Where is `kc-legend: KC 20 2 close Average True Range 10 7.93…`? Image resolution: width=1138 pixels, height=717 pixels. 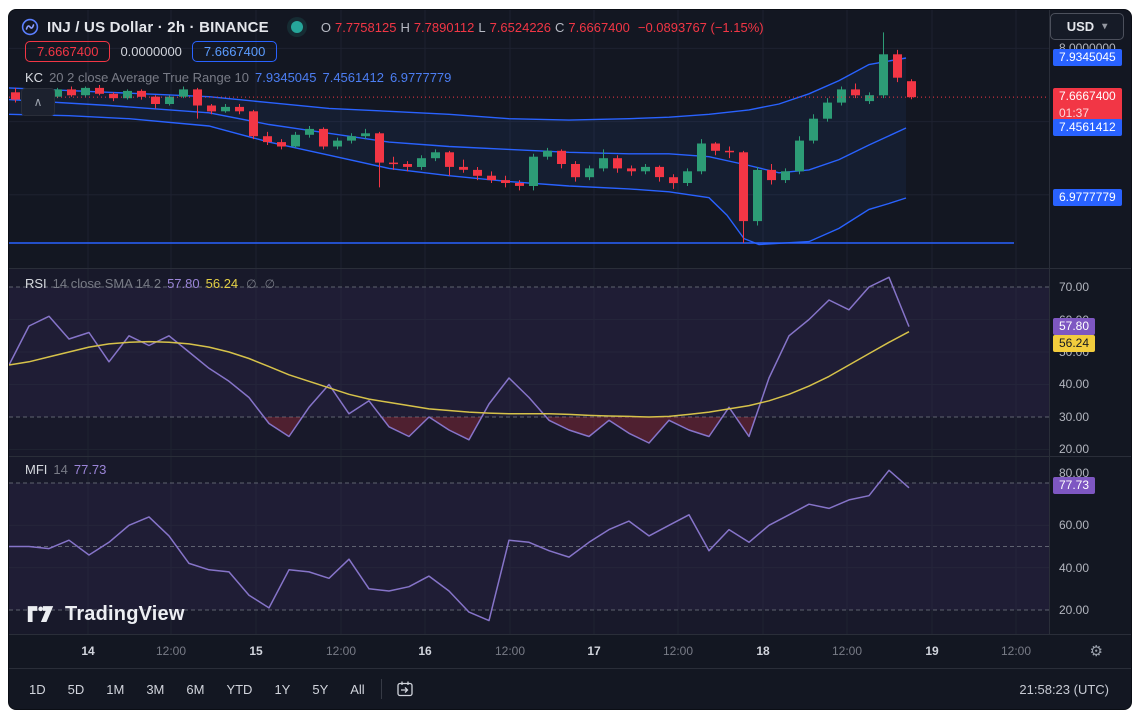
kc-legend: KC 20 2 close Average True Range 10 7.93… is located at coordinates (238, 77).